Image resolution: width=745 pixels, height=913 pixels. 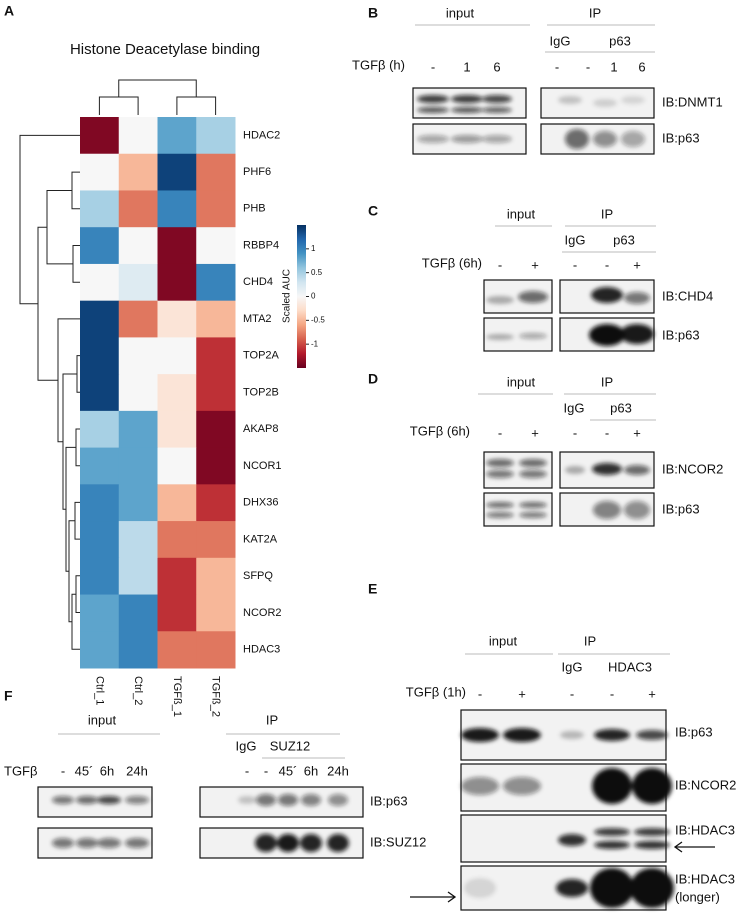 I want to click on column-label: TGFß_2, so click(x=216, y=696).